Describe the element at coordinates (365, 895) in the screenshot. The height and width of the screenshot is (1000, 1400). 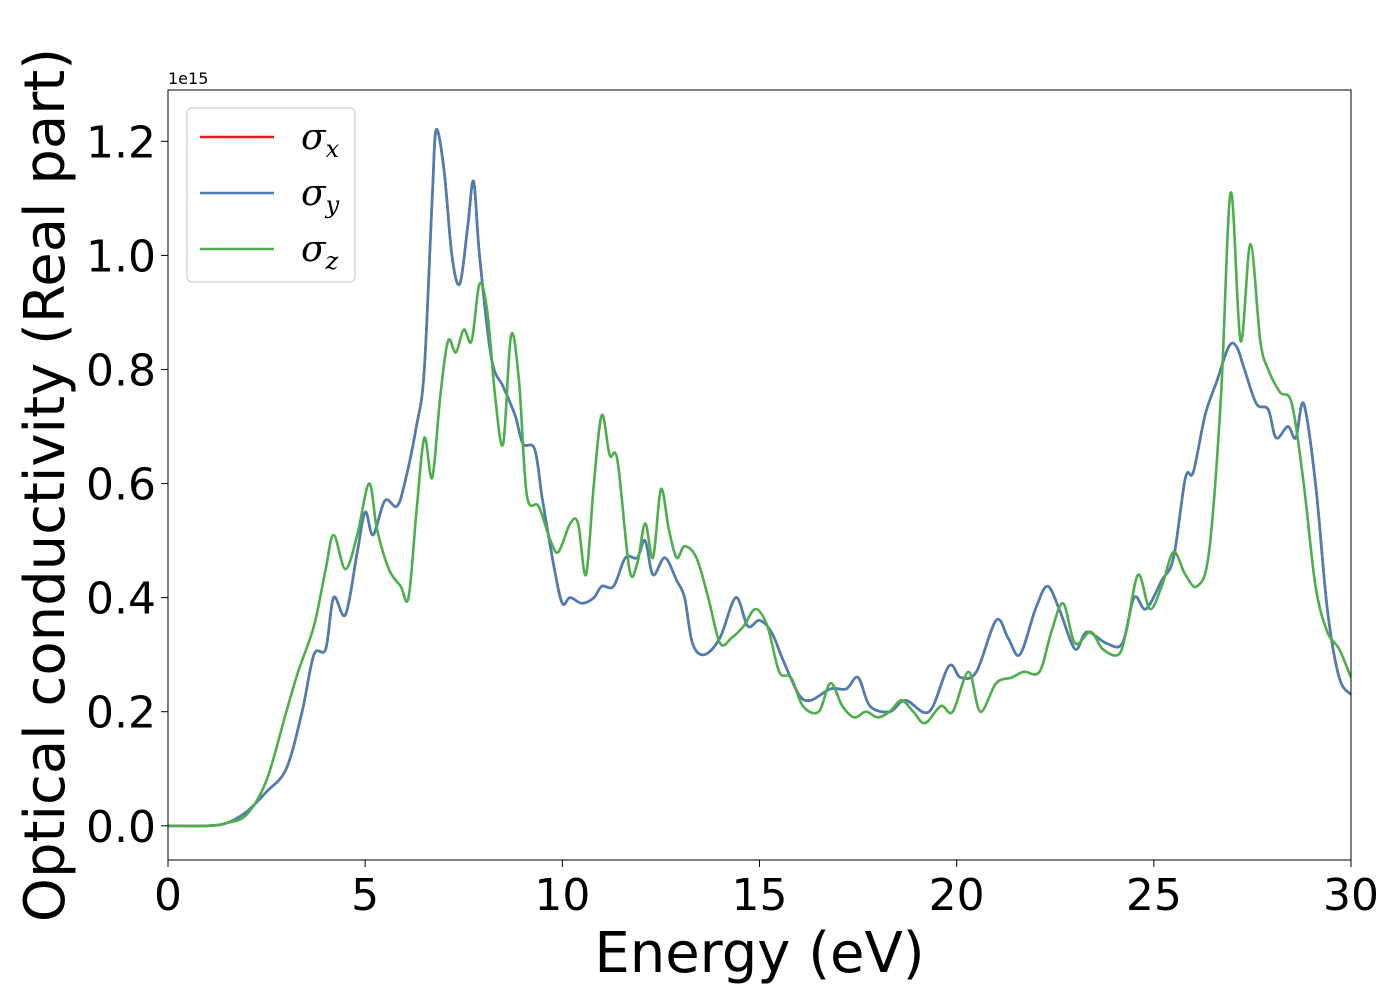
I see `x-tick-label: 5` at that location.